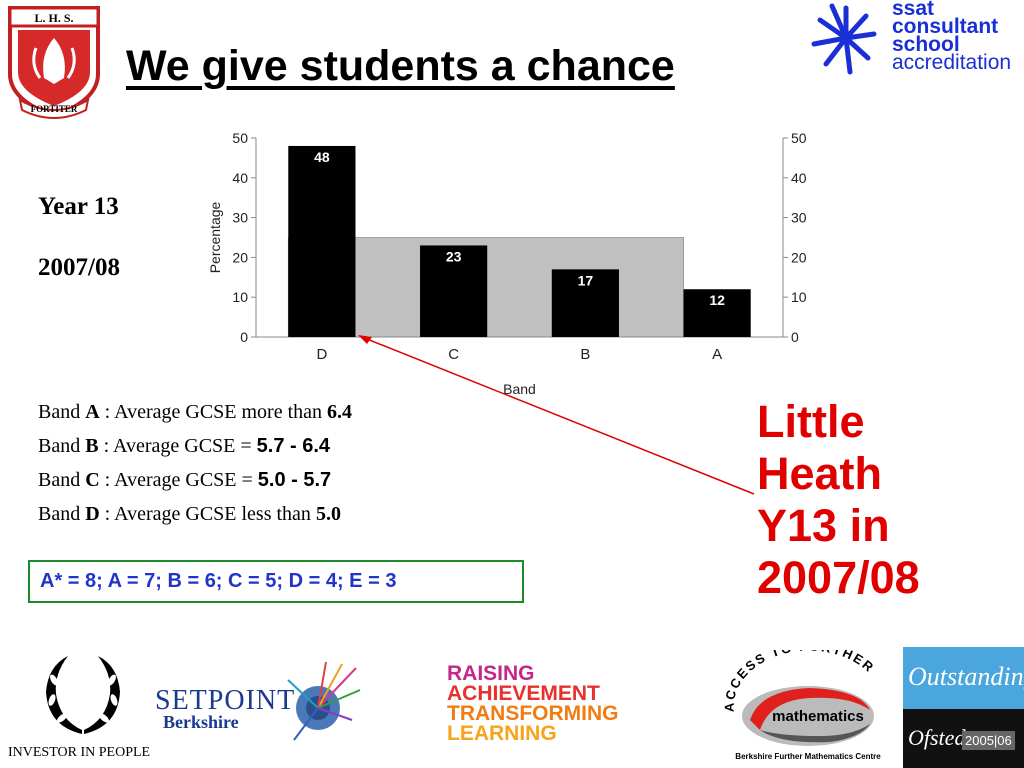 The width and height of the screenshot is (1024, 768). What do you see at coordinates (400, 66) in the screenshot?
I see `page-title: We give students a chance` at bounding box center [400, 66].